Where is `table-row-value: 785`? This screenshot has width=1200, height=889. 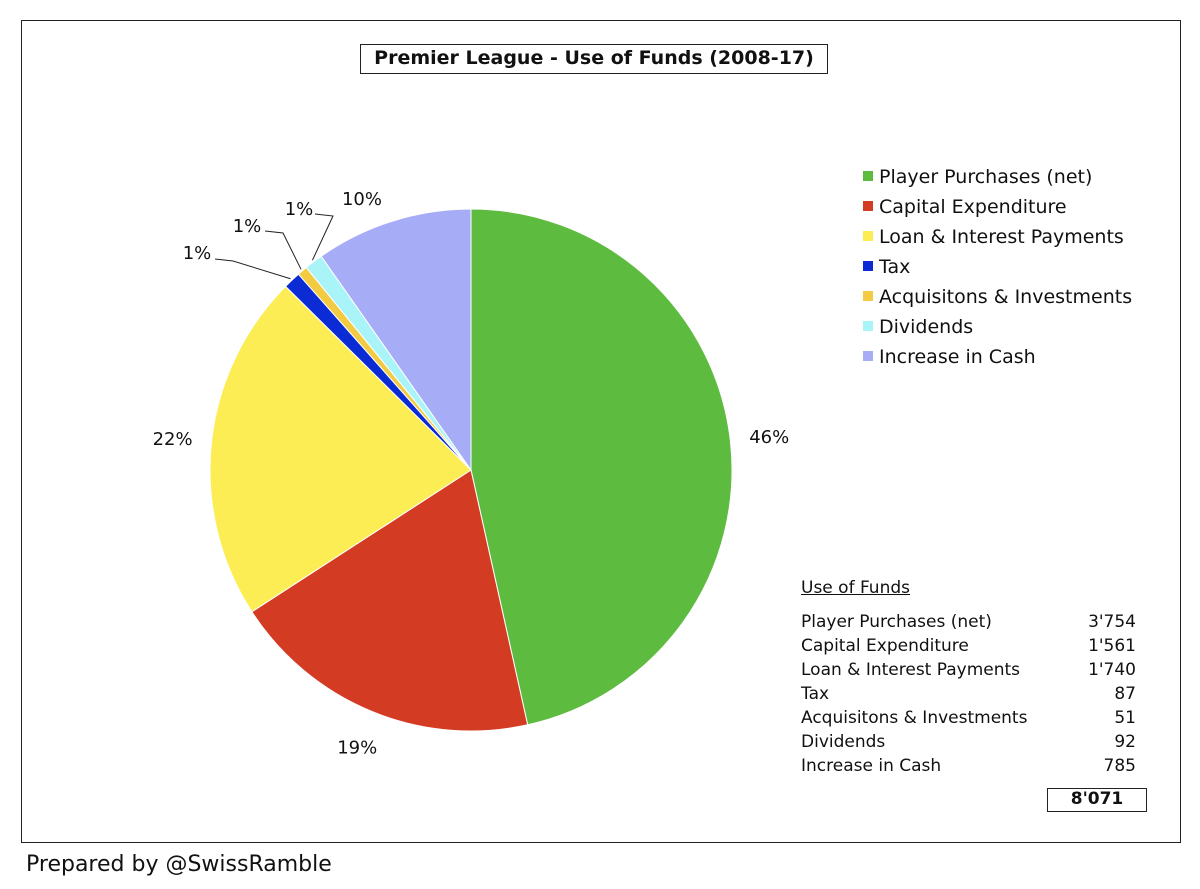
table-row-value: 785 is located at coordinates (1119, 766).